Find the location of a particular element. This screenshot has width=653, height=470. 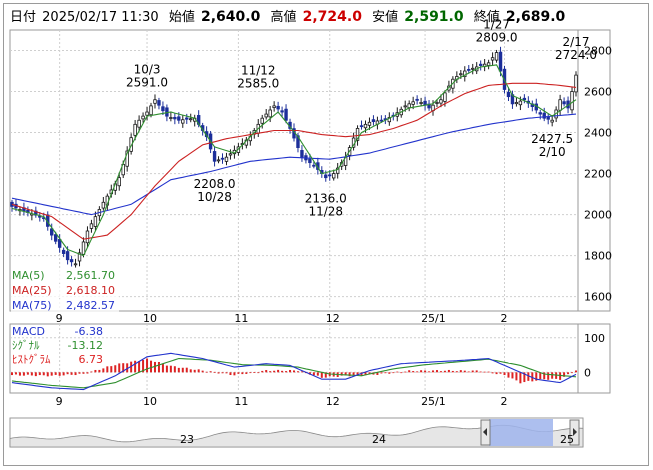

annotation-value: 2809.0 is located at coordinates (497, 38).